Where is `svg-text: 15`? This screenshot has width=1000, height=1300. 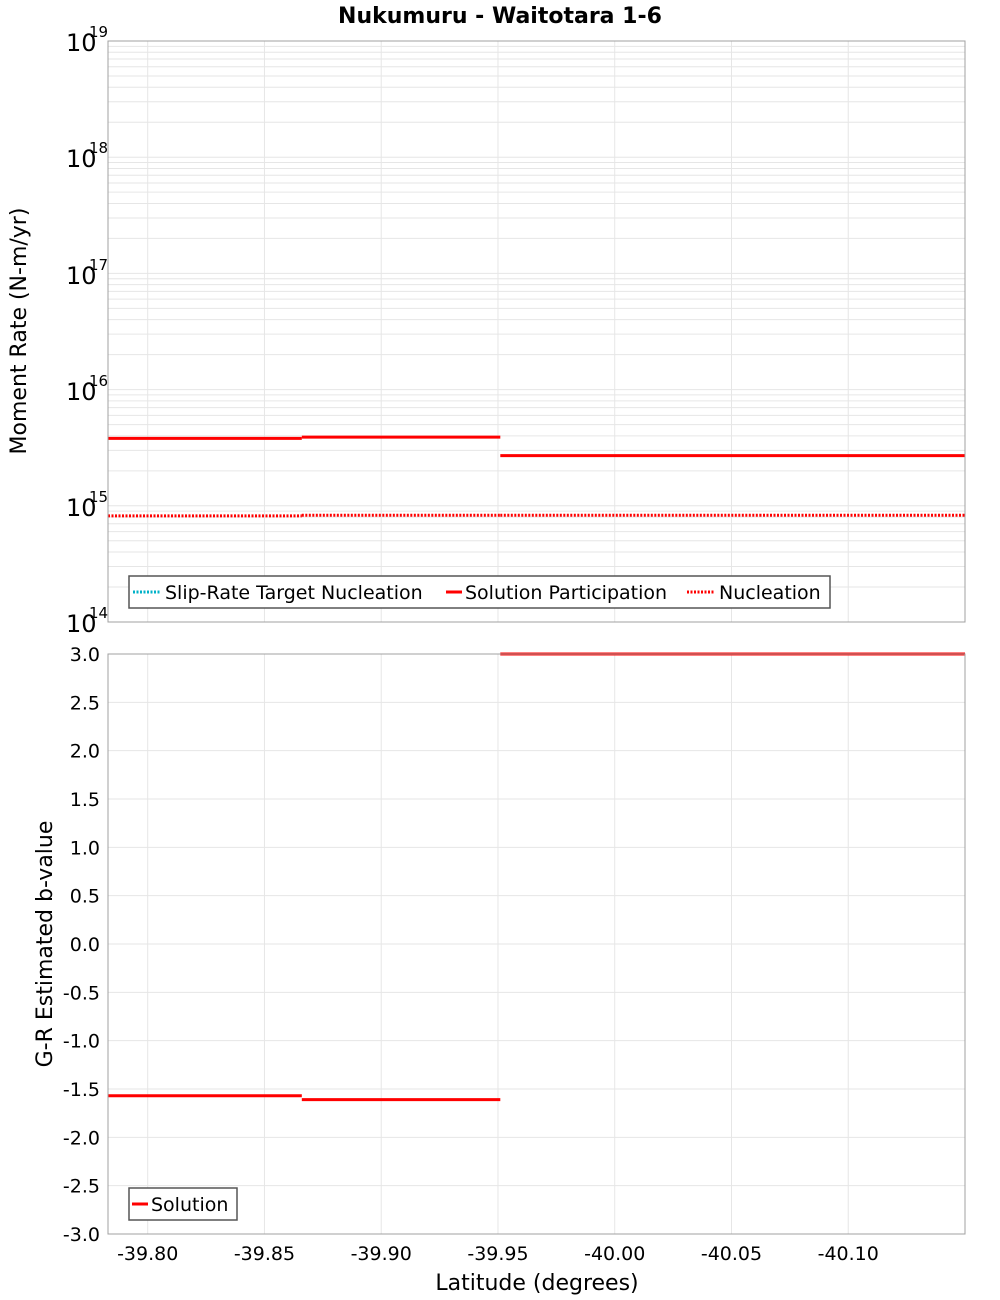 svg-text: 15 is located at coordinates (98, 497).